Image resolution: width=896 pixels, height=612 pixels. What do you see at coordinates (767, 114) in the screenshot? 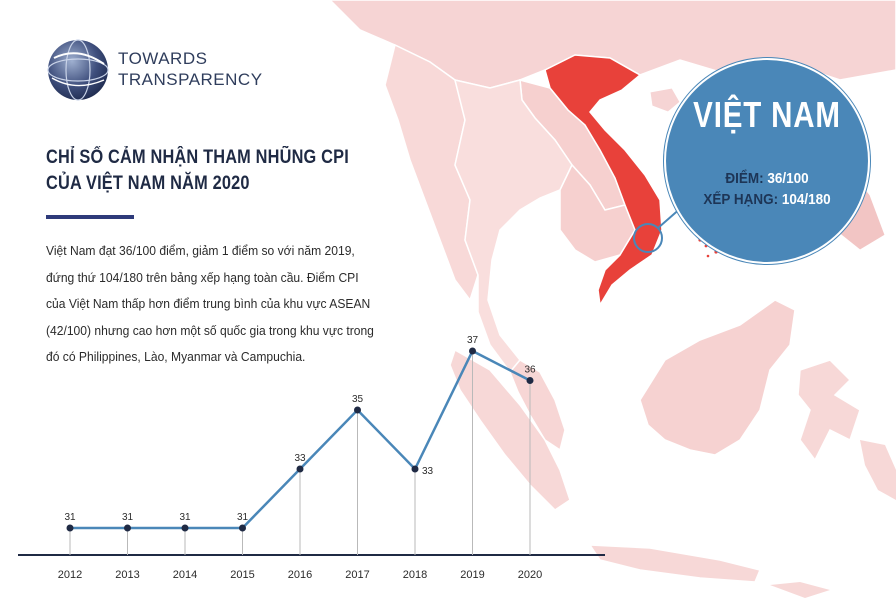
I see `badge-country-name: VIỆT NAM` at bounding box center [767, 114].